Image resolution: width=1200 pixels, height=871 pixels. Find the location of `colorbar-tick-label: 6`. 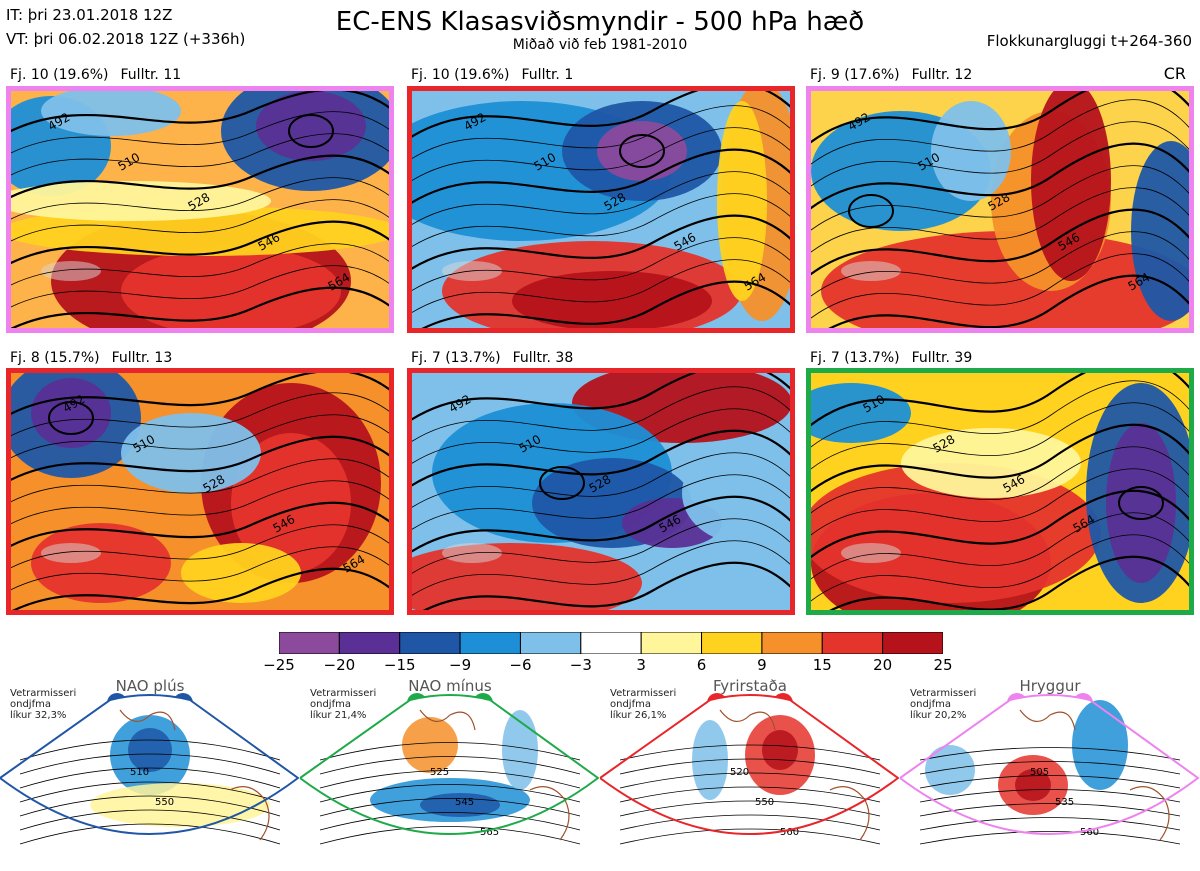

colorbar-tick-label: 6 is located at coordinates (701, 665).